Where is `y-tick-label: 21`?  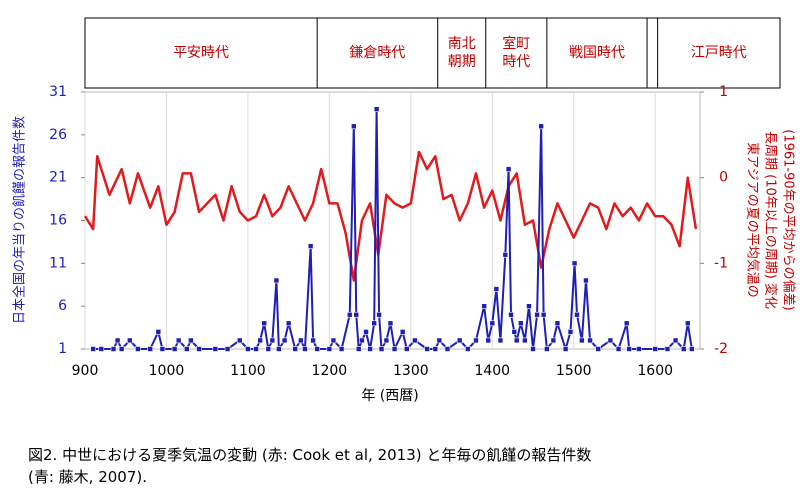
y-tick-label: 21 is located at coordinates (58, 178).